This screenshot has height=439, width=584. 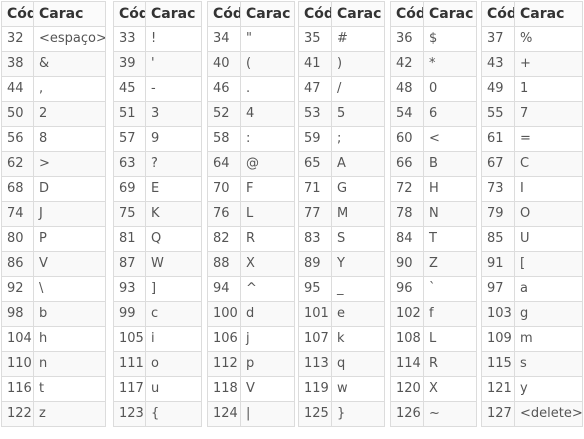 What do you see at coordinates (532, 314) in the screenshot?
I see `table-row: 103 g` at bounding box center [532, 314].